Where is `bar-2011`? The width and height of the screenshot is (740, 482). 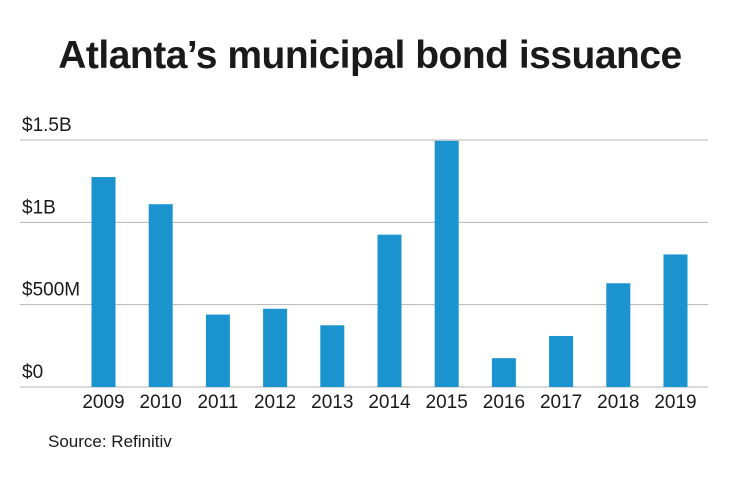 bar-2011 is located at coordinates (217, 350).